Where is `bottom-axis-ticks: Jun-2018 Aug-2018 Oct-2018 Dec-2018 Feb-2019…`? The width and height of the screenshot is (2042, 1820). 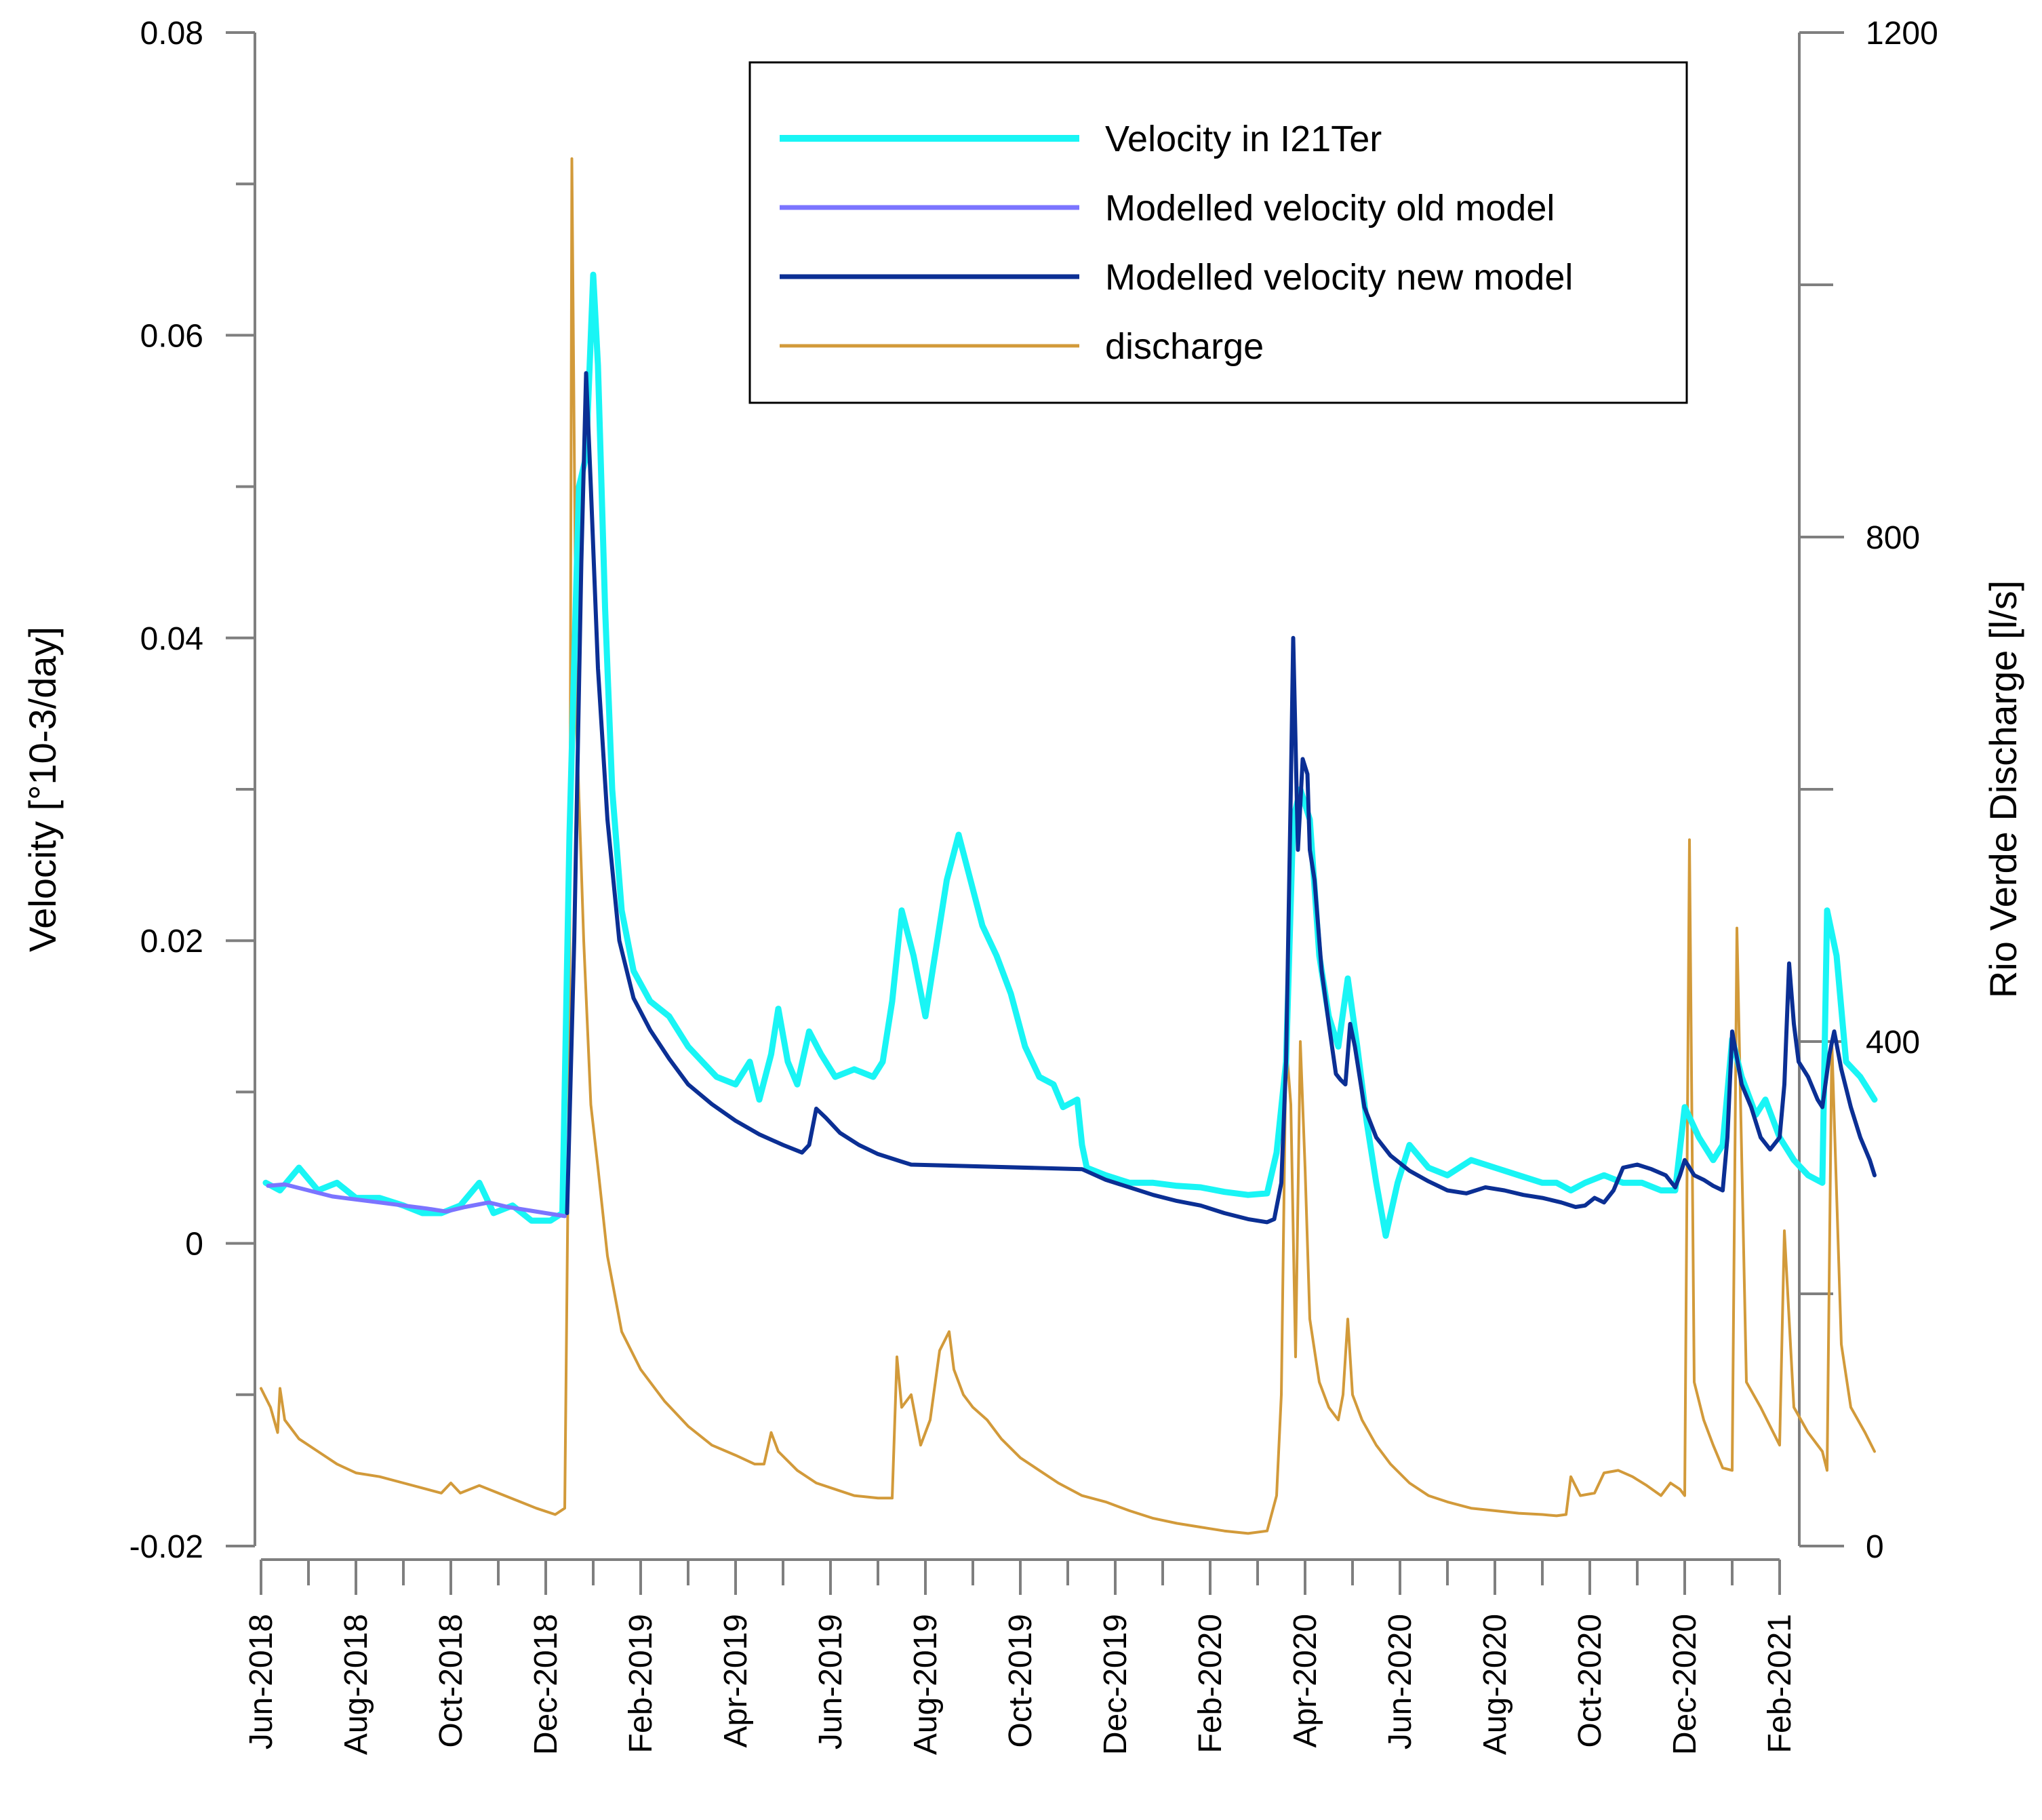 bottom-axis-ticks: Jun-2018 Aug-2018 Oct-2018 Dec-2018 Feb-2019… is located at coordinates (1020, 1657).